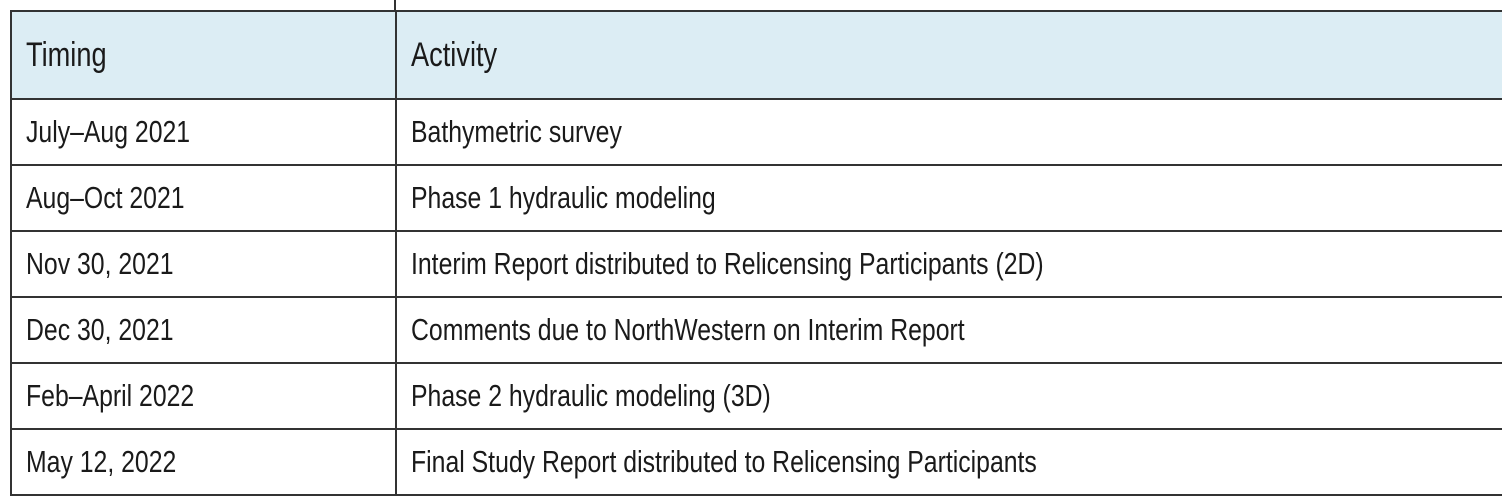 The width and height of the screenshot is (1502, 504). Describe the element at coordinates (948, 55) in the screenshot. I see `header-cell: Activity` at that location.